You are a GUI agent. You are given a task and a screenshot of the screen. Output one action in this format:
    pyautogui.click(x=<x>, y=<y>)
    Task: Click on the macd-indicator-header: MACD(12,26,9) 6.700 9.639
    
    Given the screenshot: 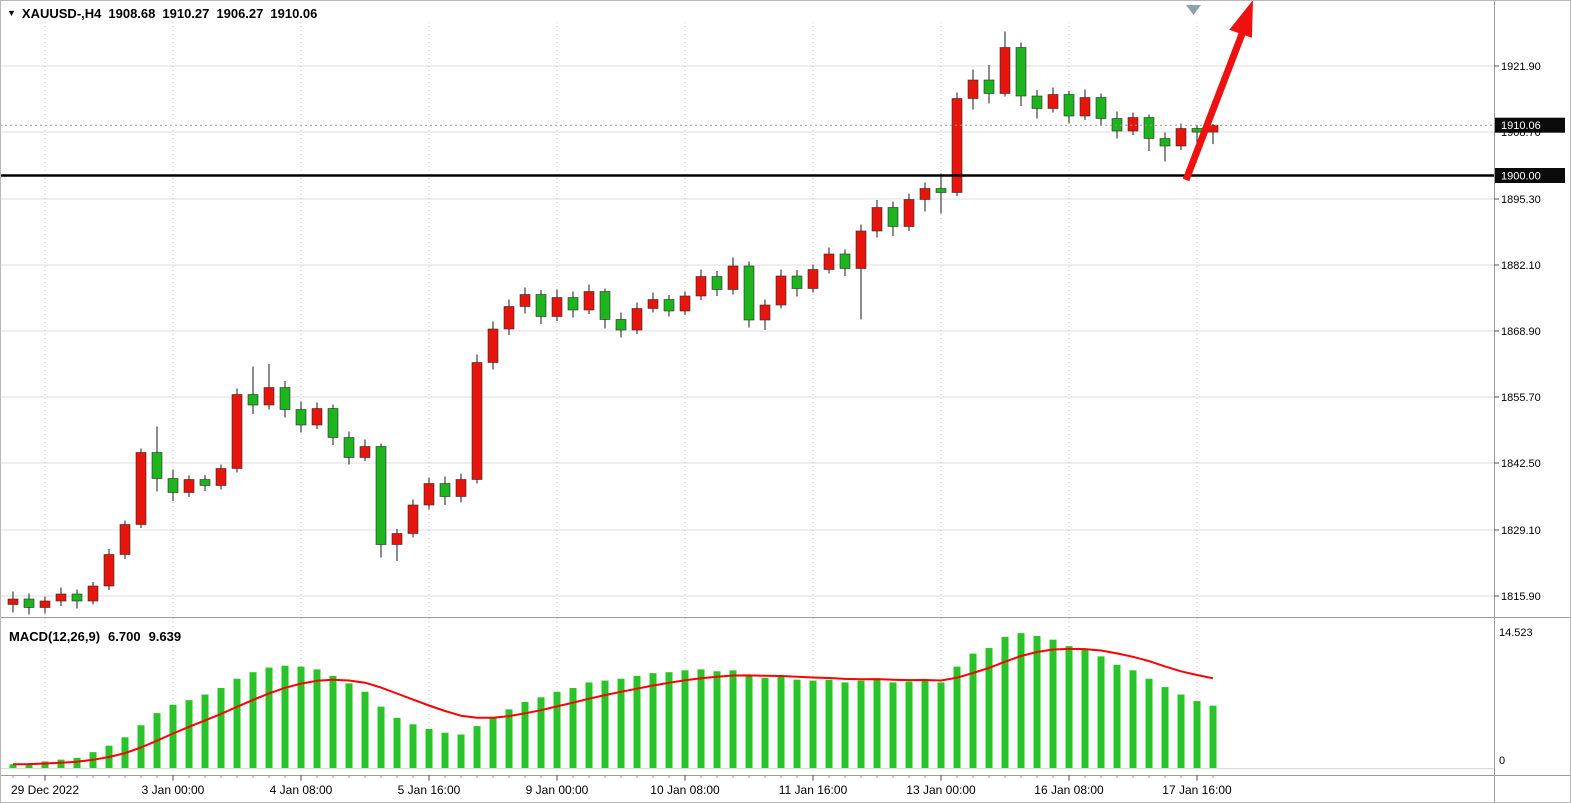 What is the action you would take?
    pyautogui.click(x=95, y=636)
    